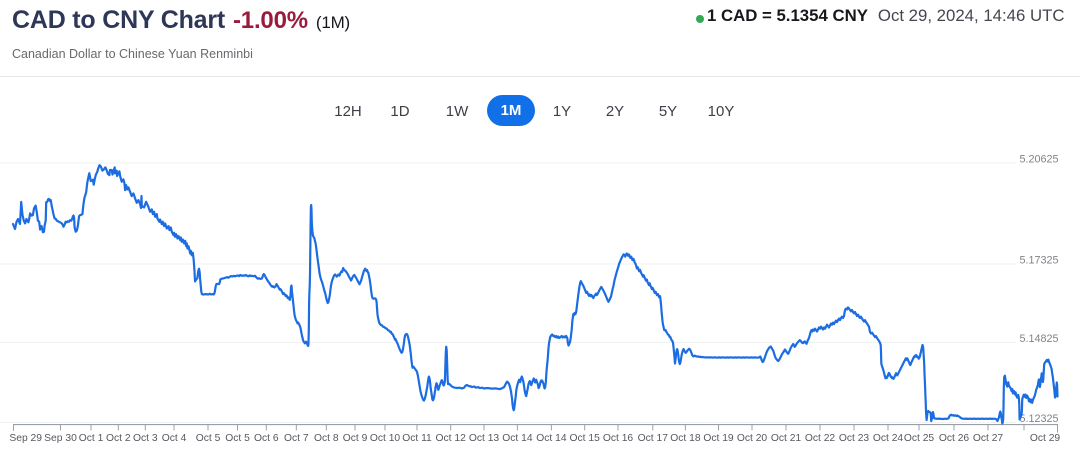 The image size is (1080, 449). What do you see at coordinates (618, 438) in the screenshot?
I see `svg-text: Oct 16` at bounding box center [618, 438].